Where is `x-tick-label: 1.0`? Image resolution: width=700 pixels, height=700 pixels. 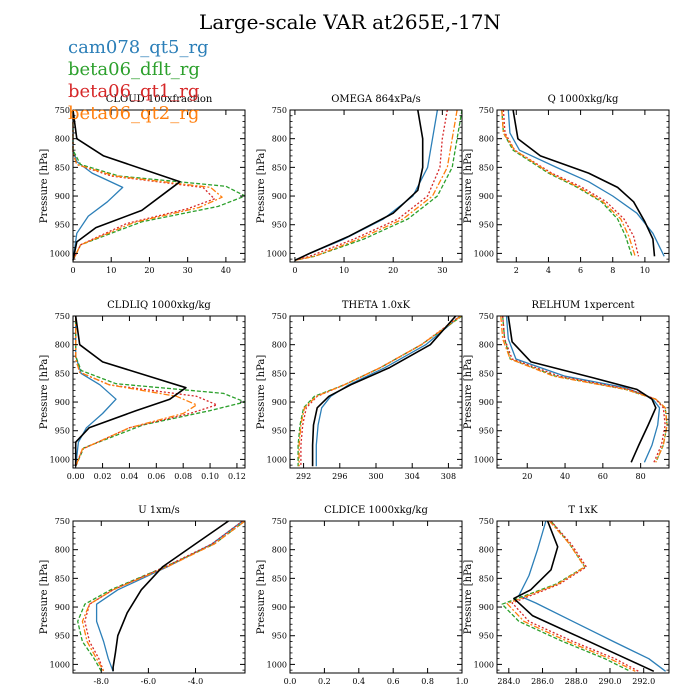 x-tick-label: 1.0 is located at coordinates (462, 681).